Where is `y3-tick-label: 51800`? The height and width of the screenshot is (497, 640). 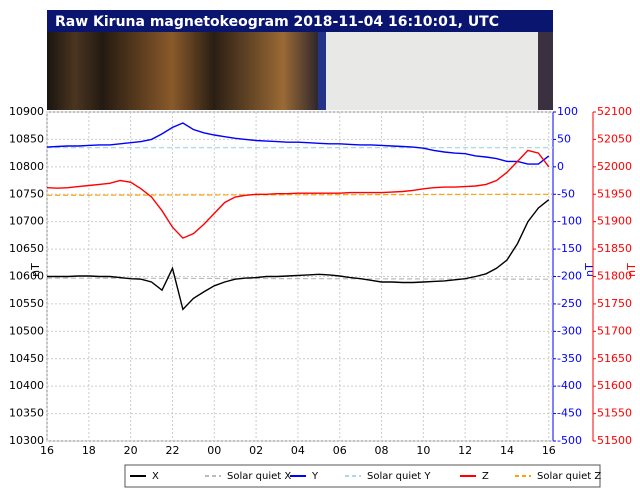 y3-tick-label: 51800 is located at coordinates (614, 276).